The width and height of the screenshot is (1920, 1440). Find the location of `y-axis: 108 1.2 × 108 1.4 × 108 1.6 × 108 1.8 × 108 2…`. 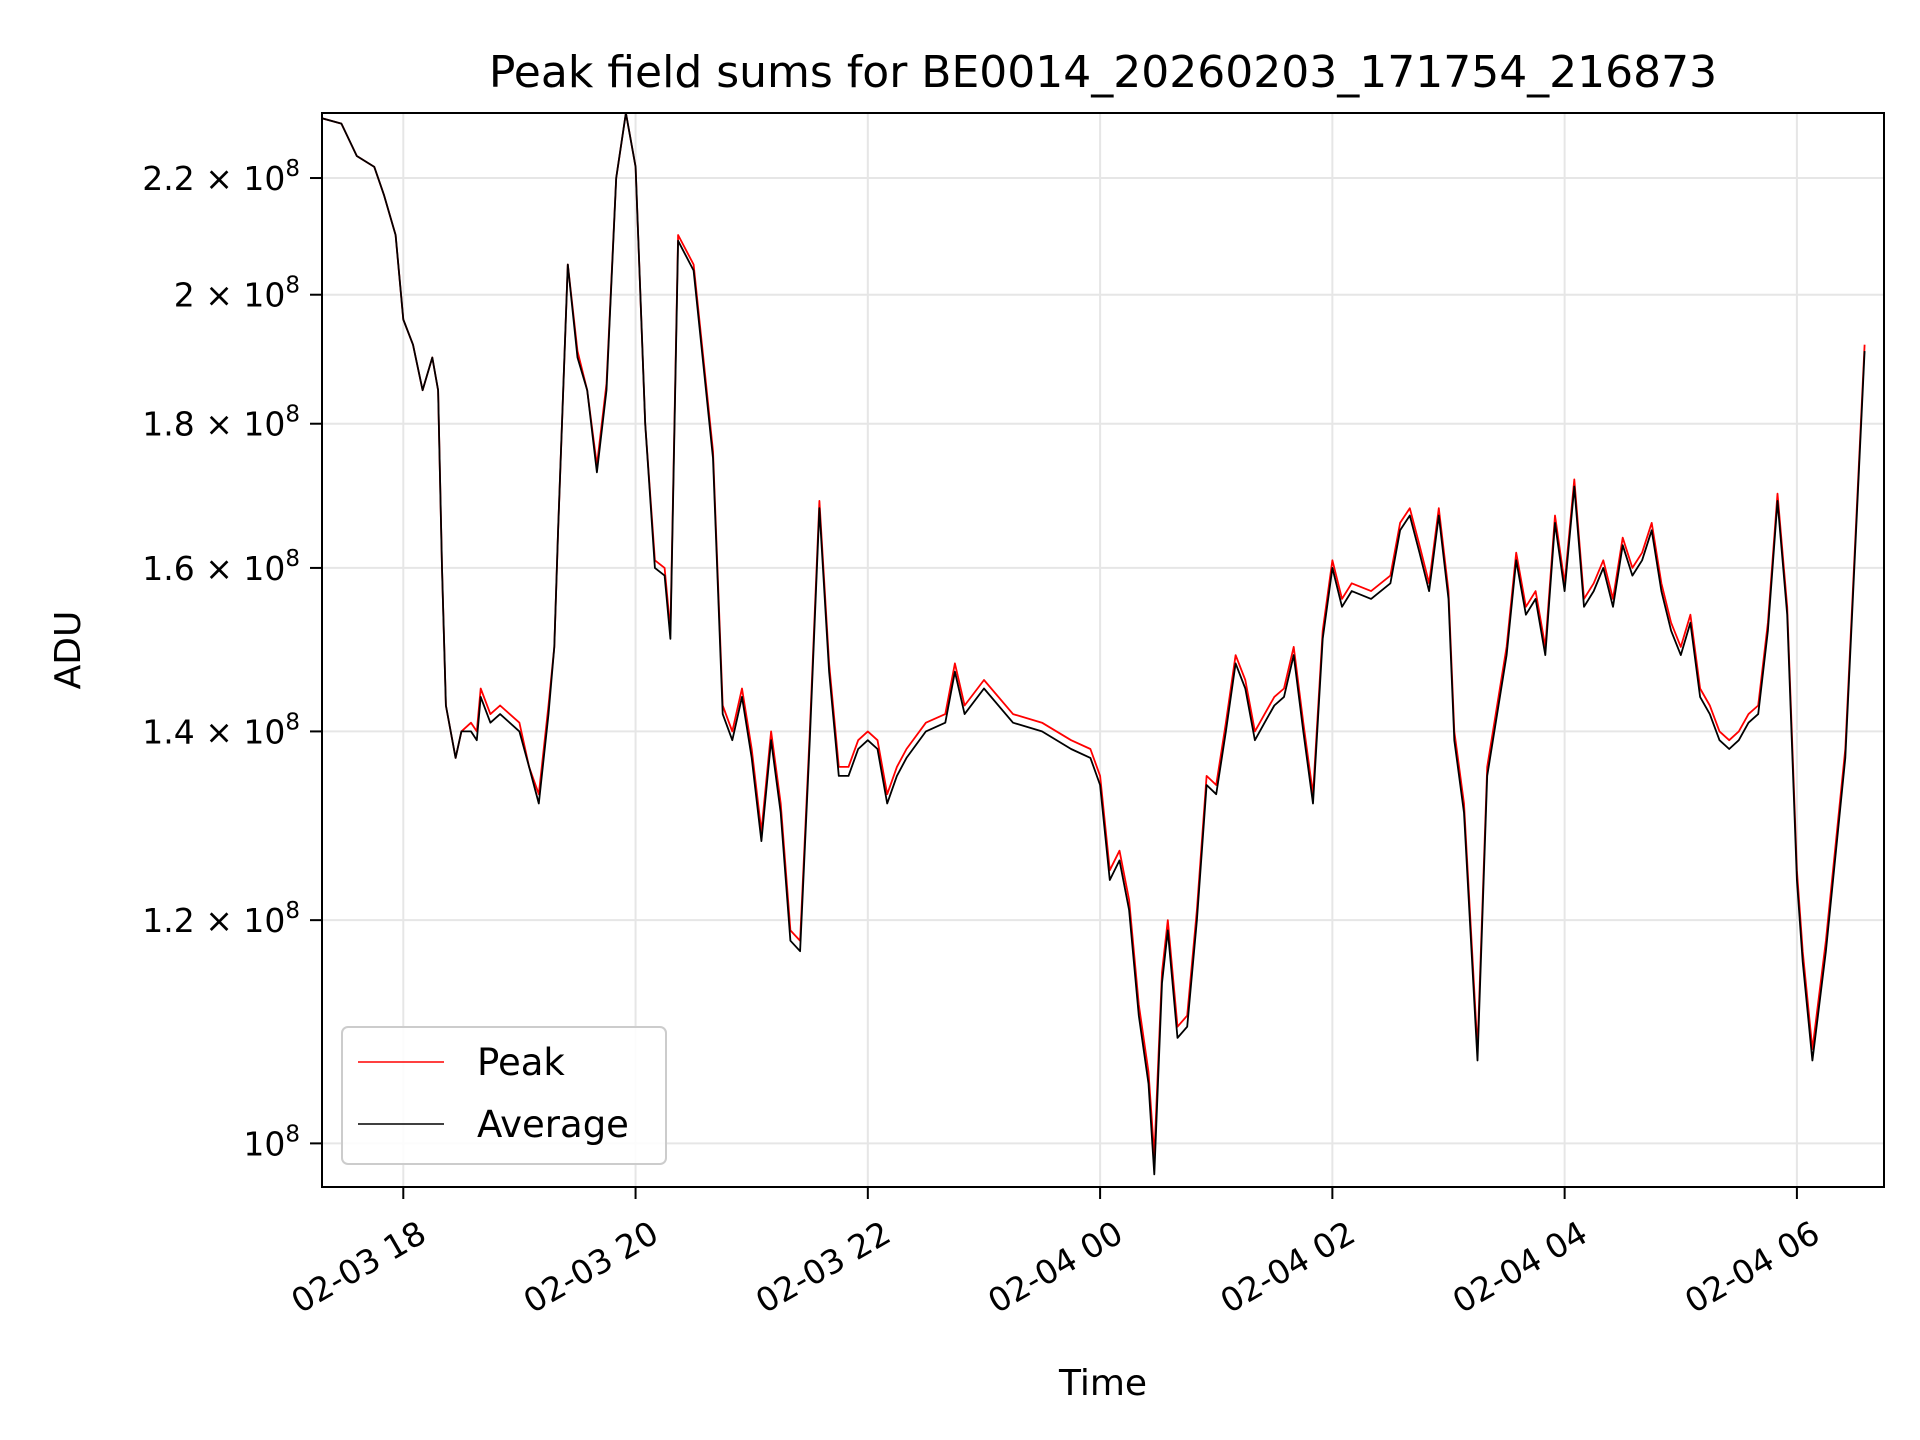

y-axis: 108 1.2 × 108 1.4 × 108 1.6 × 108 1.8 × 108 2… is located at coordinates (232, 659).